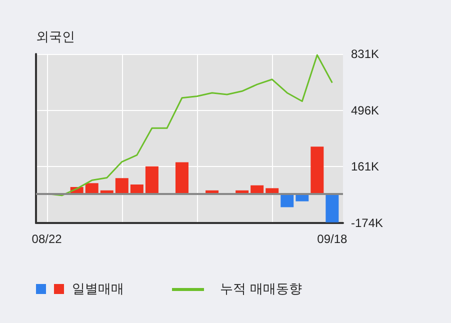 The height and width of the screenshot is (323, 451). I want to click on y-tick-label: 496K, so click(365, 110).